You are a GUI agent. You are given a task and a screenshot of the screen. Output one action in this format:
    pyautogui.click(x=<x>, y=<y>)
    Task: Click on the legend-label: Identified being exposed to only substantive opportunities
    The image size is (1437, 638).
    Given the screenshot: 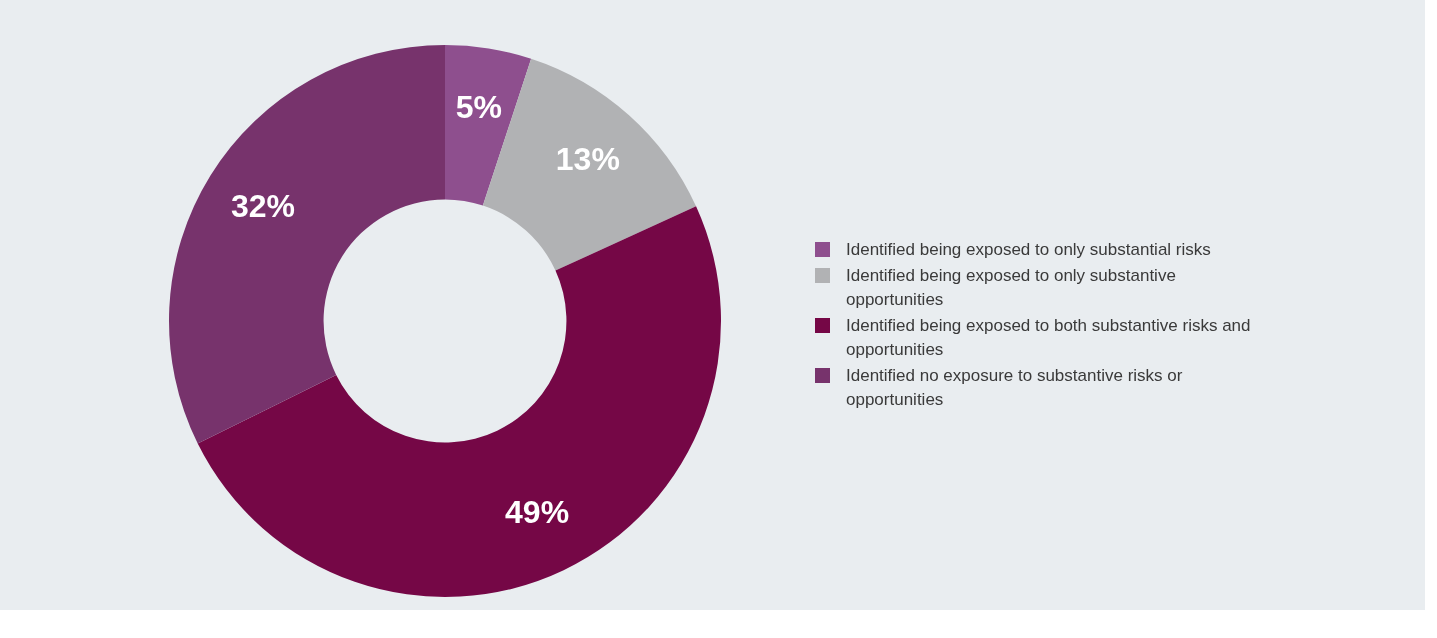 What is the action you would take?
    pyautogui.click(x=1011, y=288)
    